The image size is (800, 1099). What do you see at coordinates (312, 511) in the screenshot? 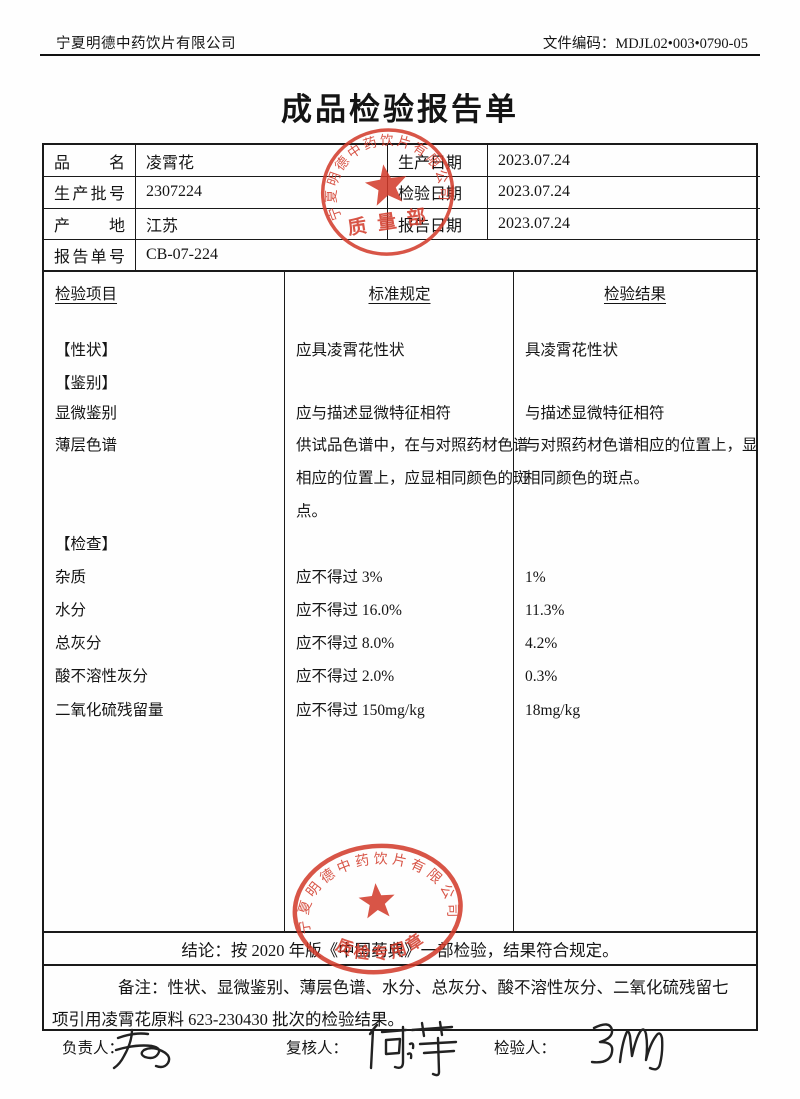
I see `spec-standard: 点。` at bounding box center [312, 511].